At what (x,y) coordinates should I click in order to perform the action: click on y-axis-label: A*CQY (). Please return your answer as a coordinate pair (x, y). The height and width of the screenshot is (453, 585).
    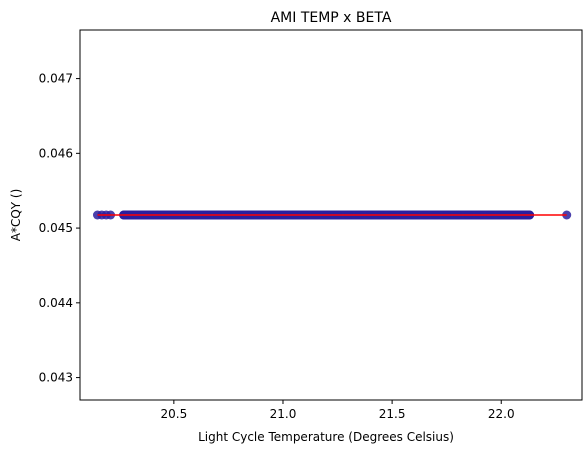
    Looking at the image, I should click on (16, 215).